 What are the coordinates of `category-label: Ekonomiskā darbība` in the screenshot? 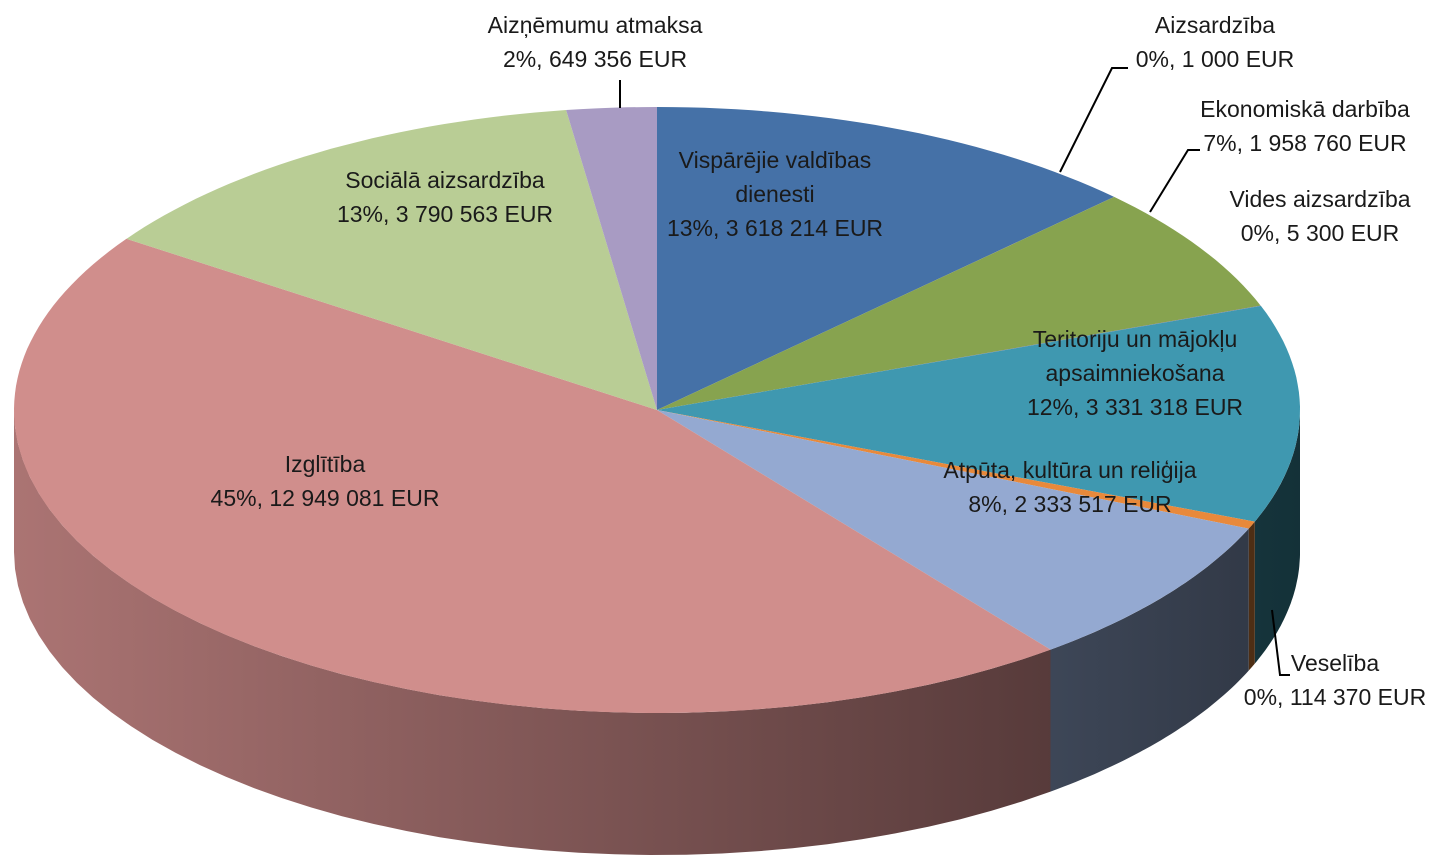 It's located at (1305, 109).